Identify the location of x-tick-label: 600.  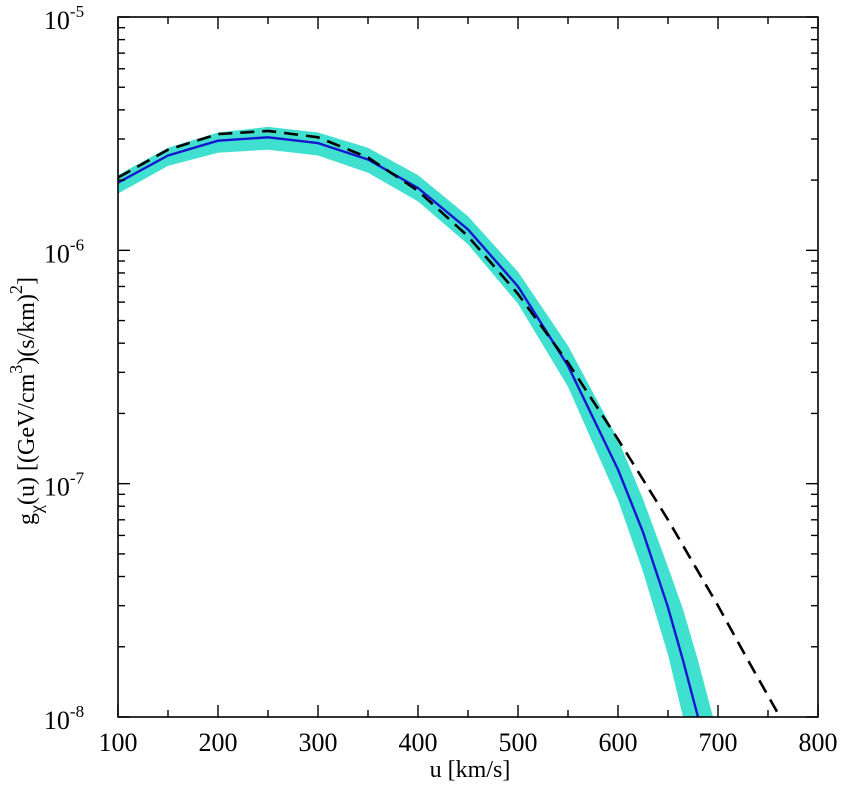
(618, 742).